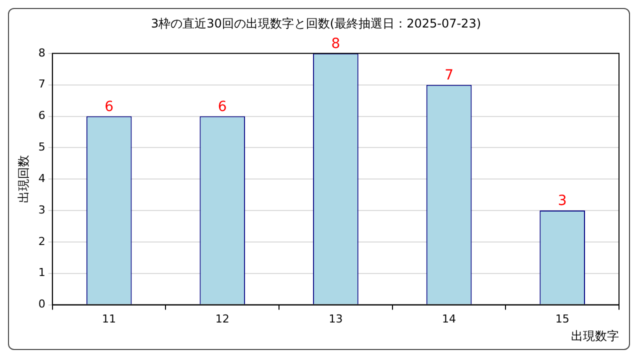 Image resolution: width=640 pixels, height=360 pixels. I want to click on data-label: 7, so click(449, 75).